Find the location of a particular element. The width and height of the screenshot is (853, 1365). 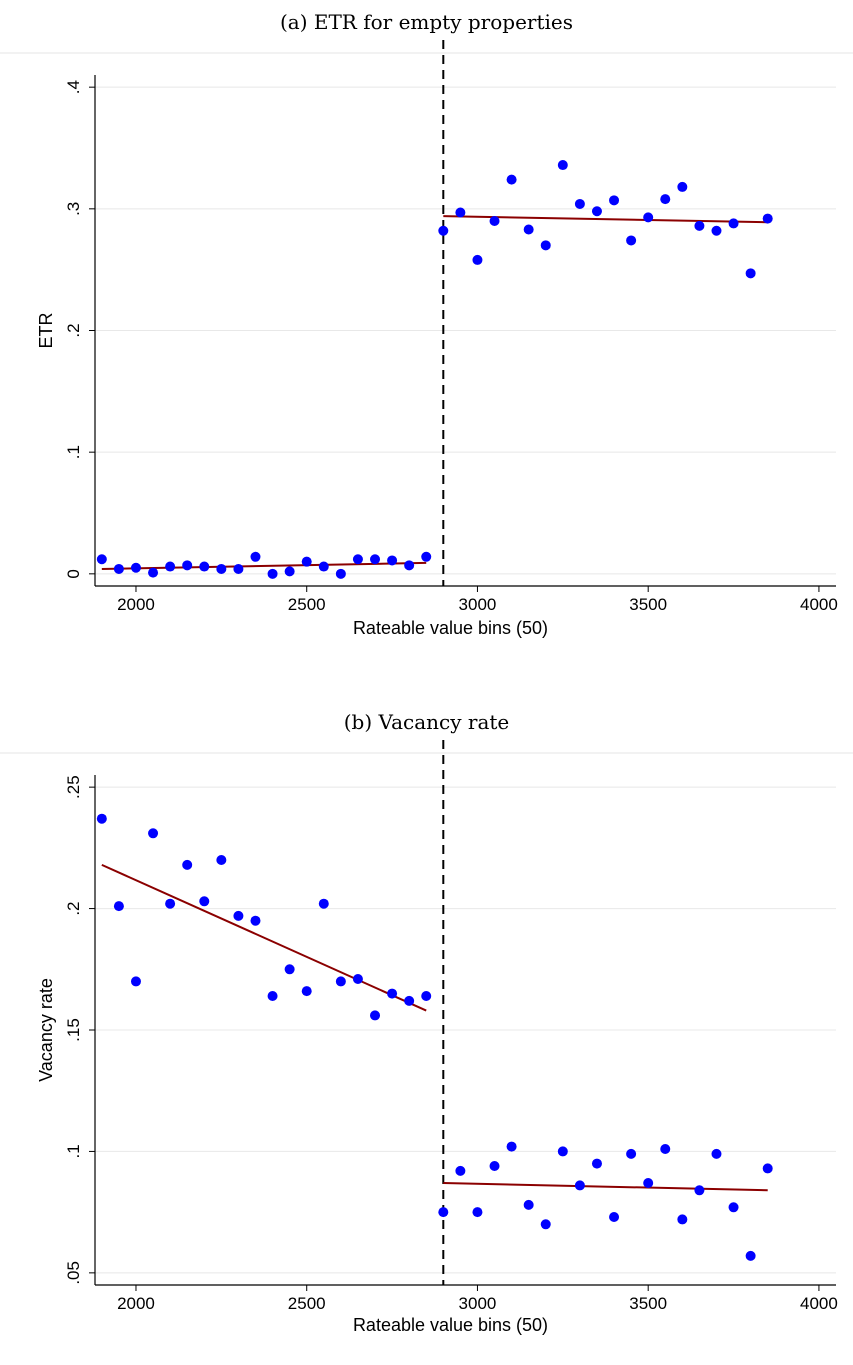

panel-b-title: (b) Vacancy rate is located at coordinates (426, 722).